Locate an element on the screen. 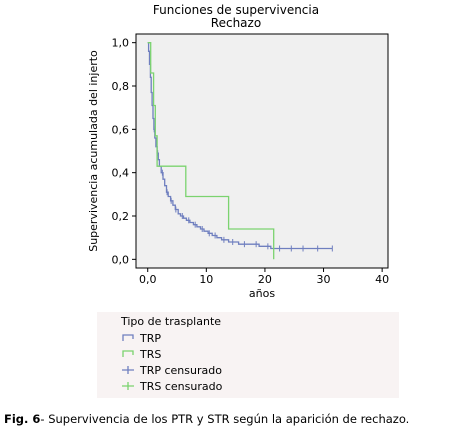 The image size is (475, 436). legend-entry-trs: TRS is located at coordinates (141, 354).